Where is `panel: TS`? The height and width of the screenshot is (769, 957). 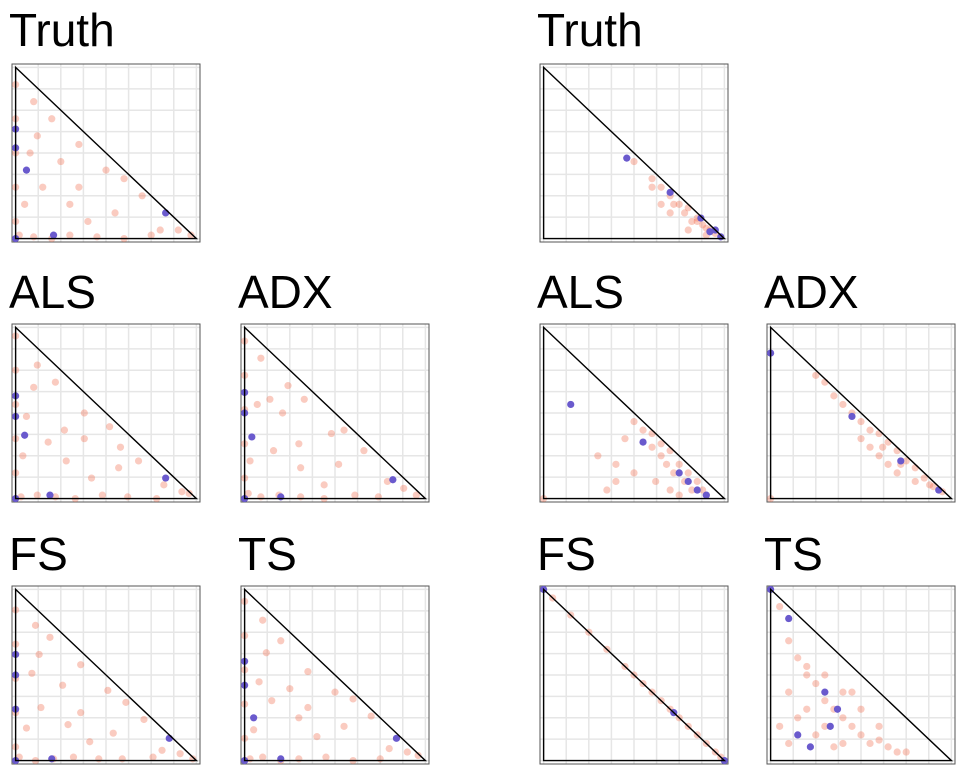
panel: TS is located at coordinates (334, 646).